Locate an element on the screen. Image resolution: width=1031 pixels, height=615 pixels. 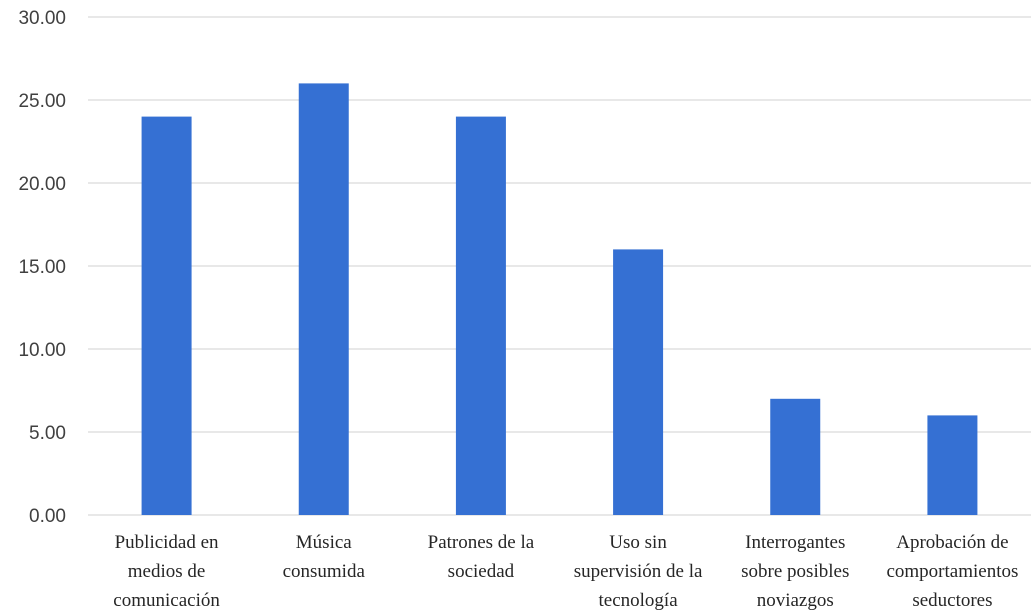
x-tick-label-line: Publicidad en is located at coordinates (167, 542).